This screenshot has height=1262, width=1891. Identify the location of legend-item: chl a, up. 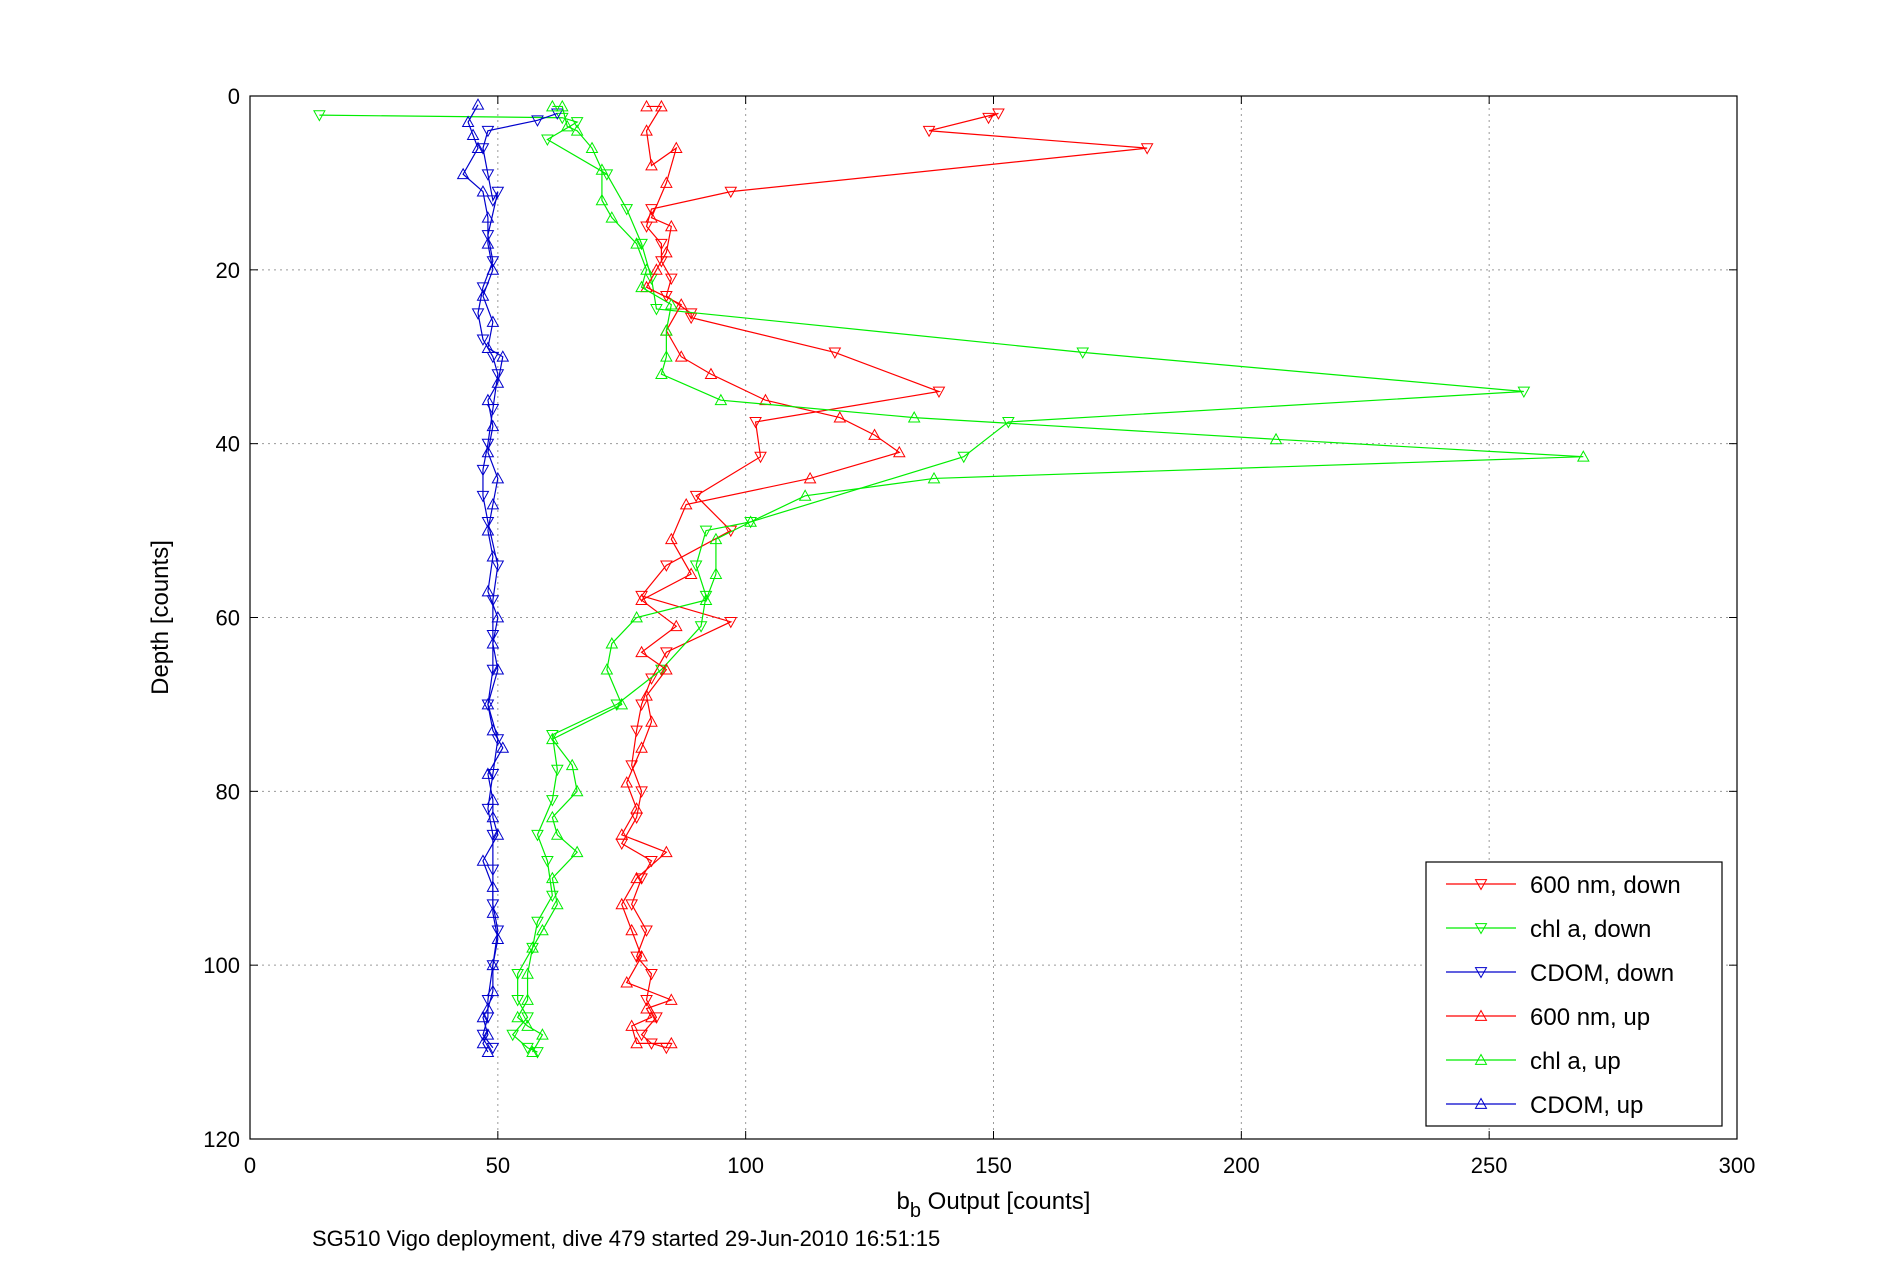
(1533, 1061).